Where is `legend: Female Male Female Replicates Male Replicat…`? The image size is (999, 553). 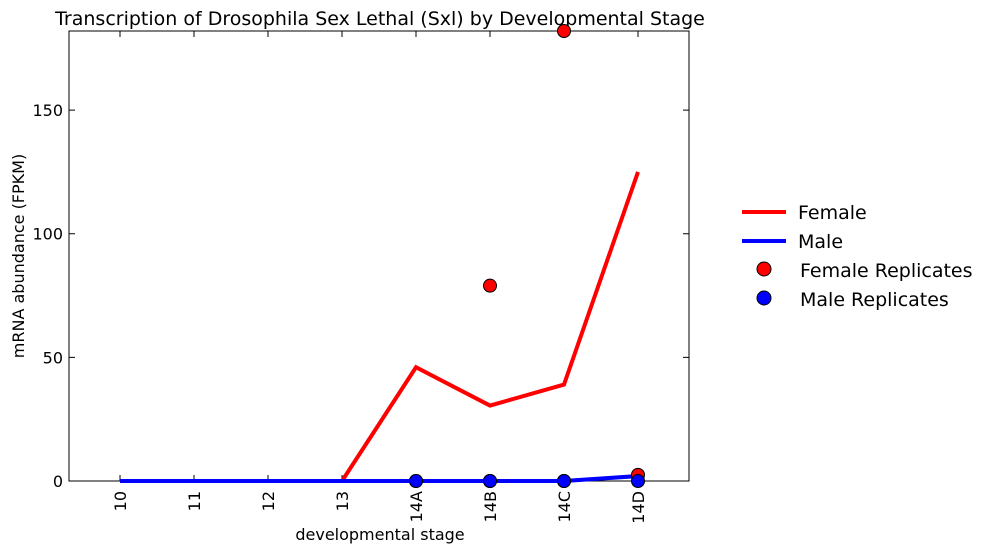
legend: Female Male Female Replicates Male Replicat… is located at coordinates (857, 256).